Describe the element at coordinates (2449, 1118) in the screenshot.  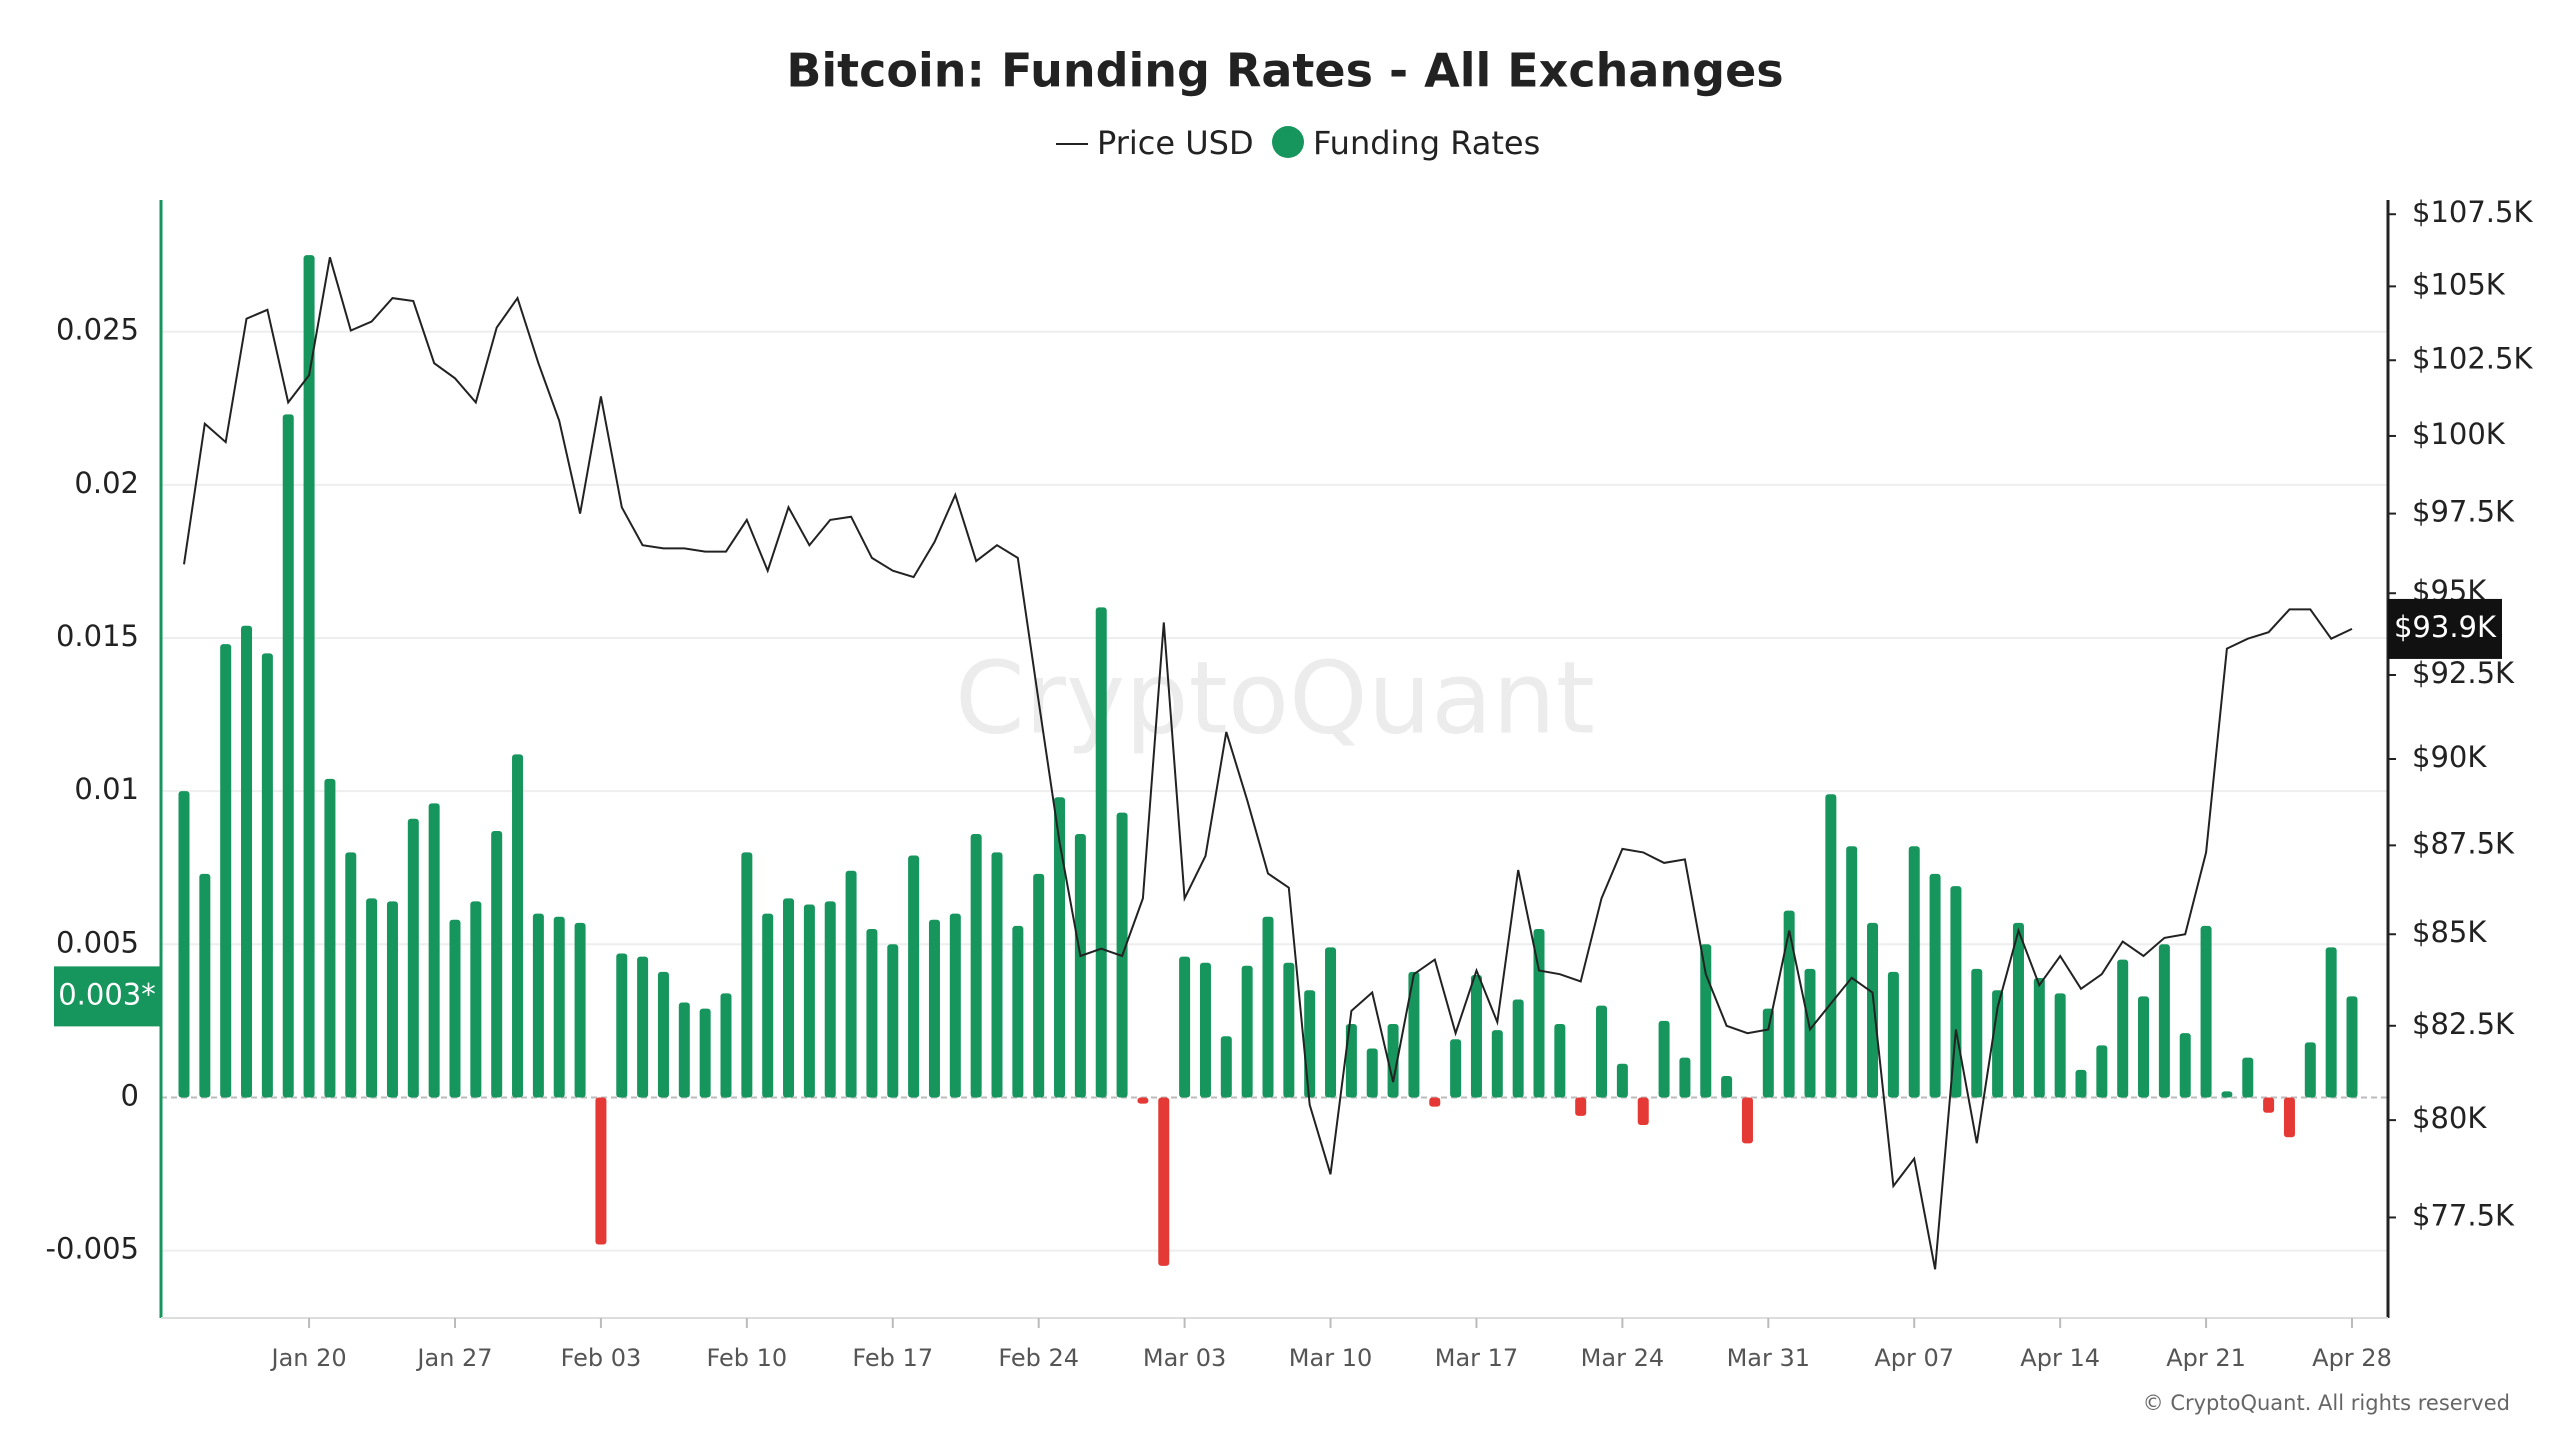
I see `y2-tick-label: $80K` at that location.